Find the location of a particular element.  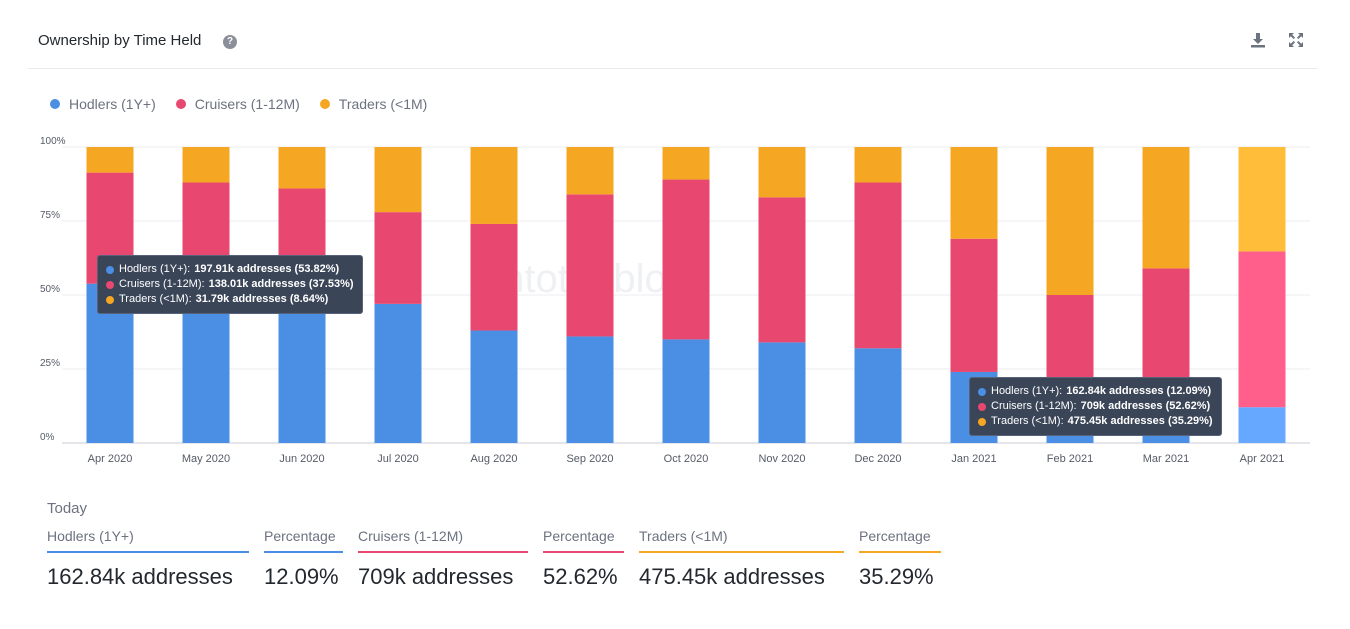

legend-label-hodlers: Hodlers (1Y+) is located at coordinates (112, 104).